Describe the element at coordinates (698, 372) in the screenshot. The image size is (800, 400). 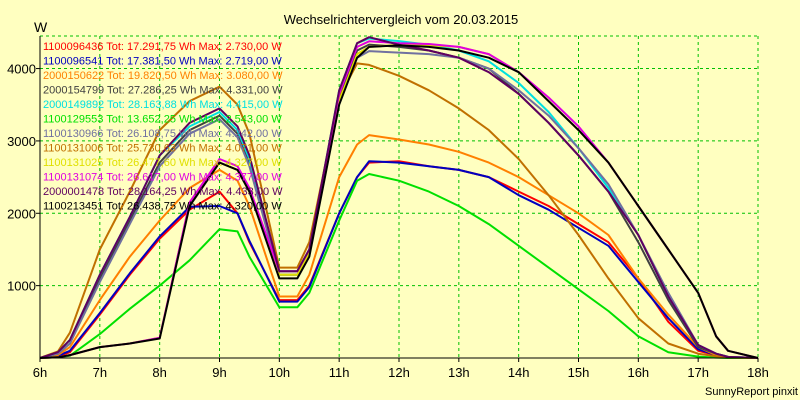
I see `x-tick-label: 17h` at that location.